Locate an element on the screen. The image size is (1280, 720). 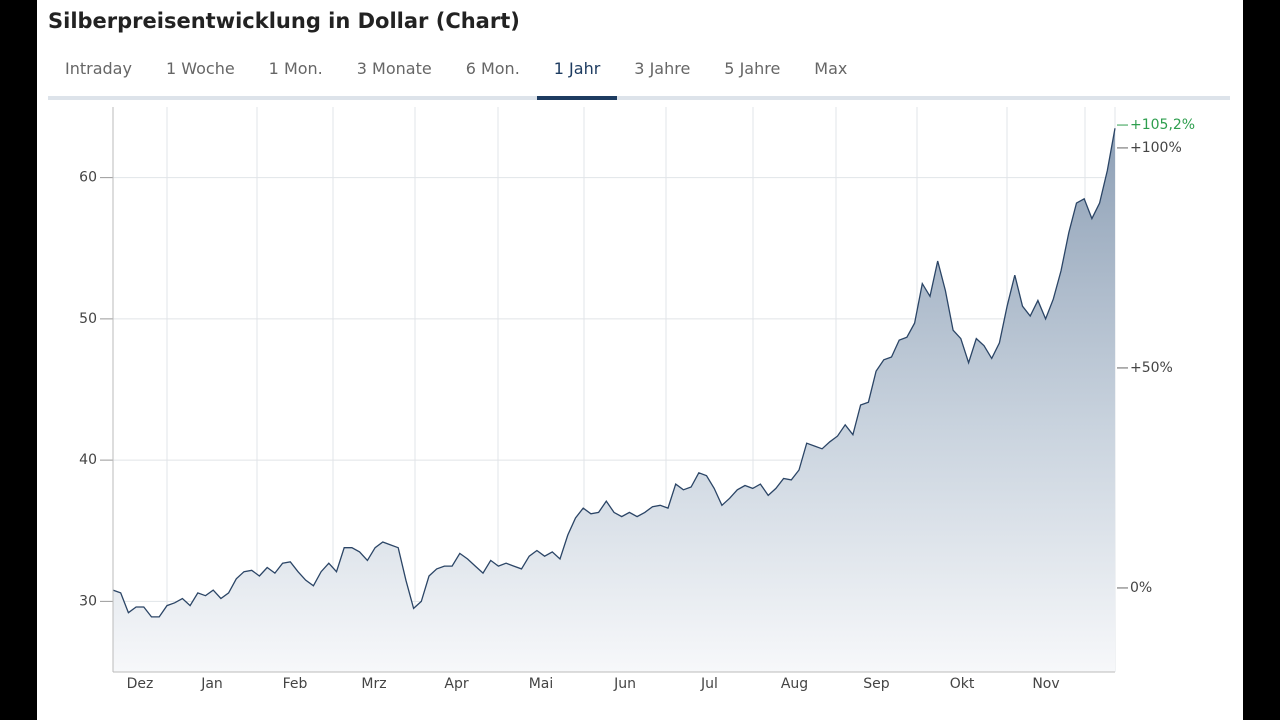
x-tick-label: Aug is located at coordinates (794, 684).